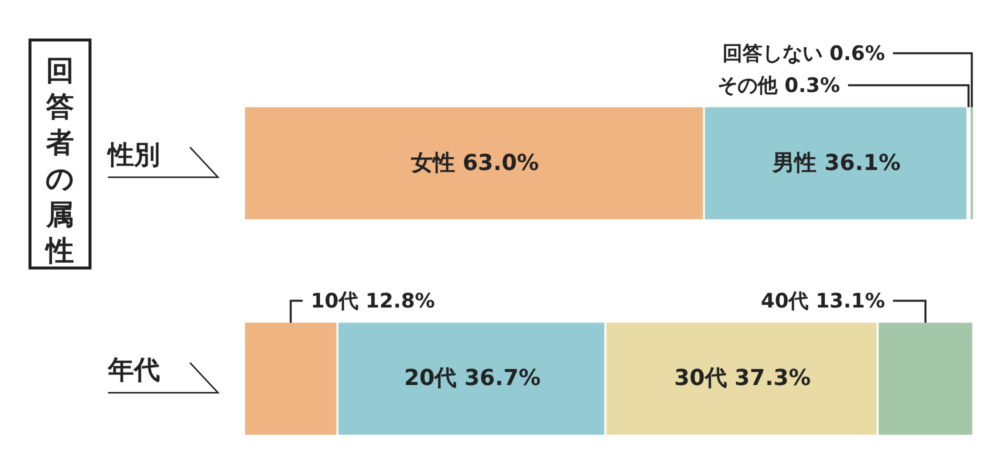  What do you see at coordinates (133, 371) in the screenshot?
I see `y-tick-label: 年代` at bounding box center [133, 371].